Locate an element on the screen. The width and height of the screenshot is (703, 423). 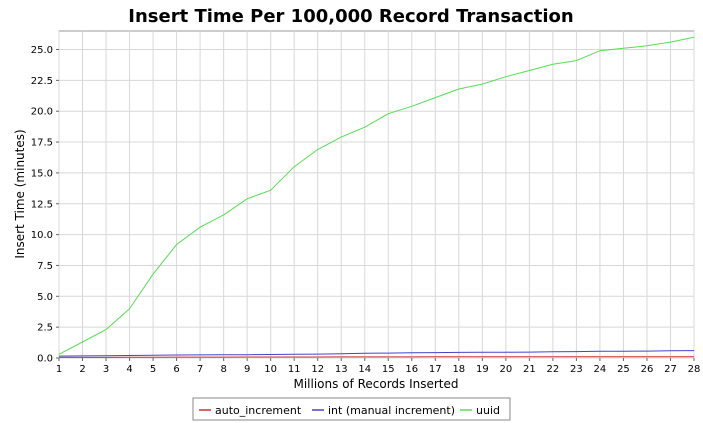
x-tick-label: 7 is located at coordinates (200, 369).